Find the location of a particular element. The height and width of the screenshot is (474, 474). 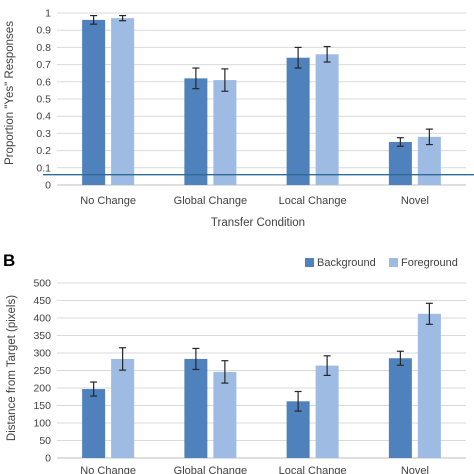

b-y-tick-label: 300 is located at coordinates (42, 354).